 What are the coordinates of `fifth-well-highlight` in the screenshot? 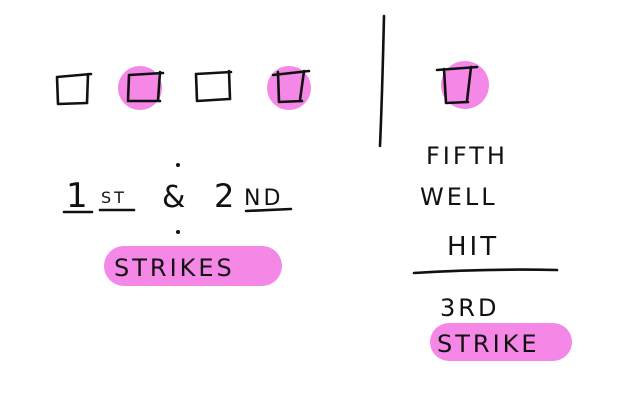 It's located at (465, 85).